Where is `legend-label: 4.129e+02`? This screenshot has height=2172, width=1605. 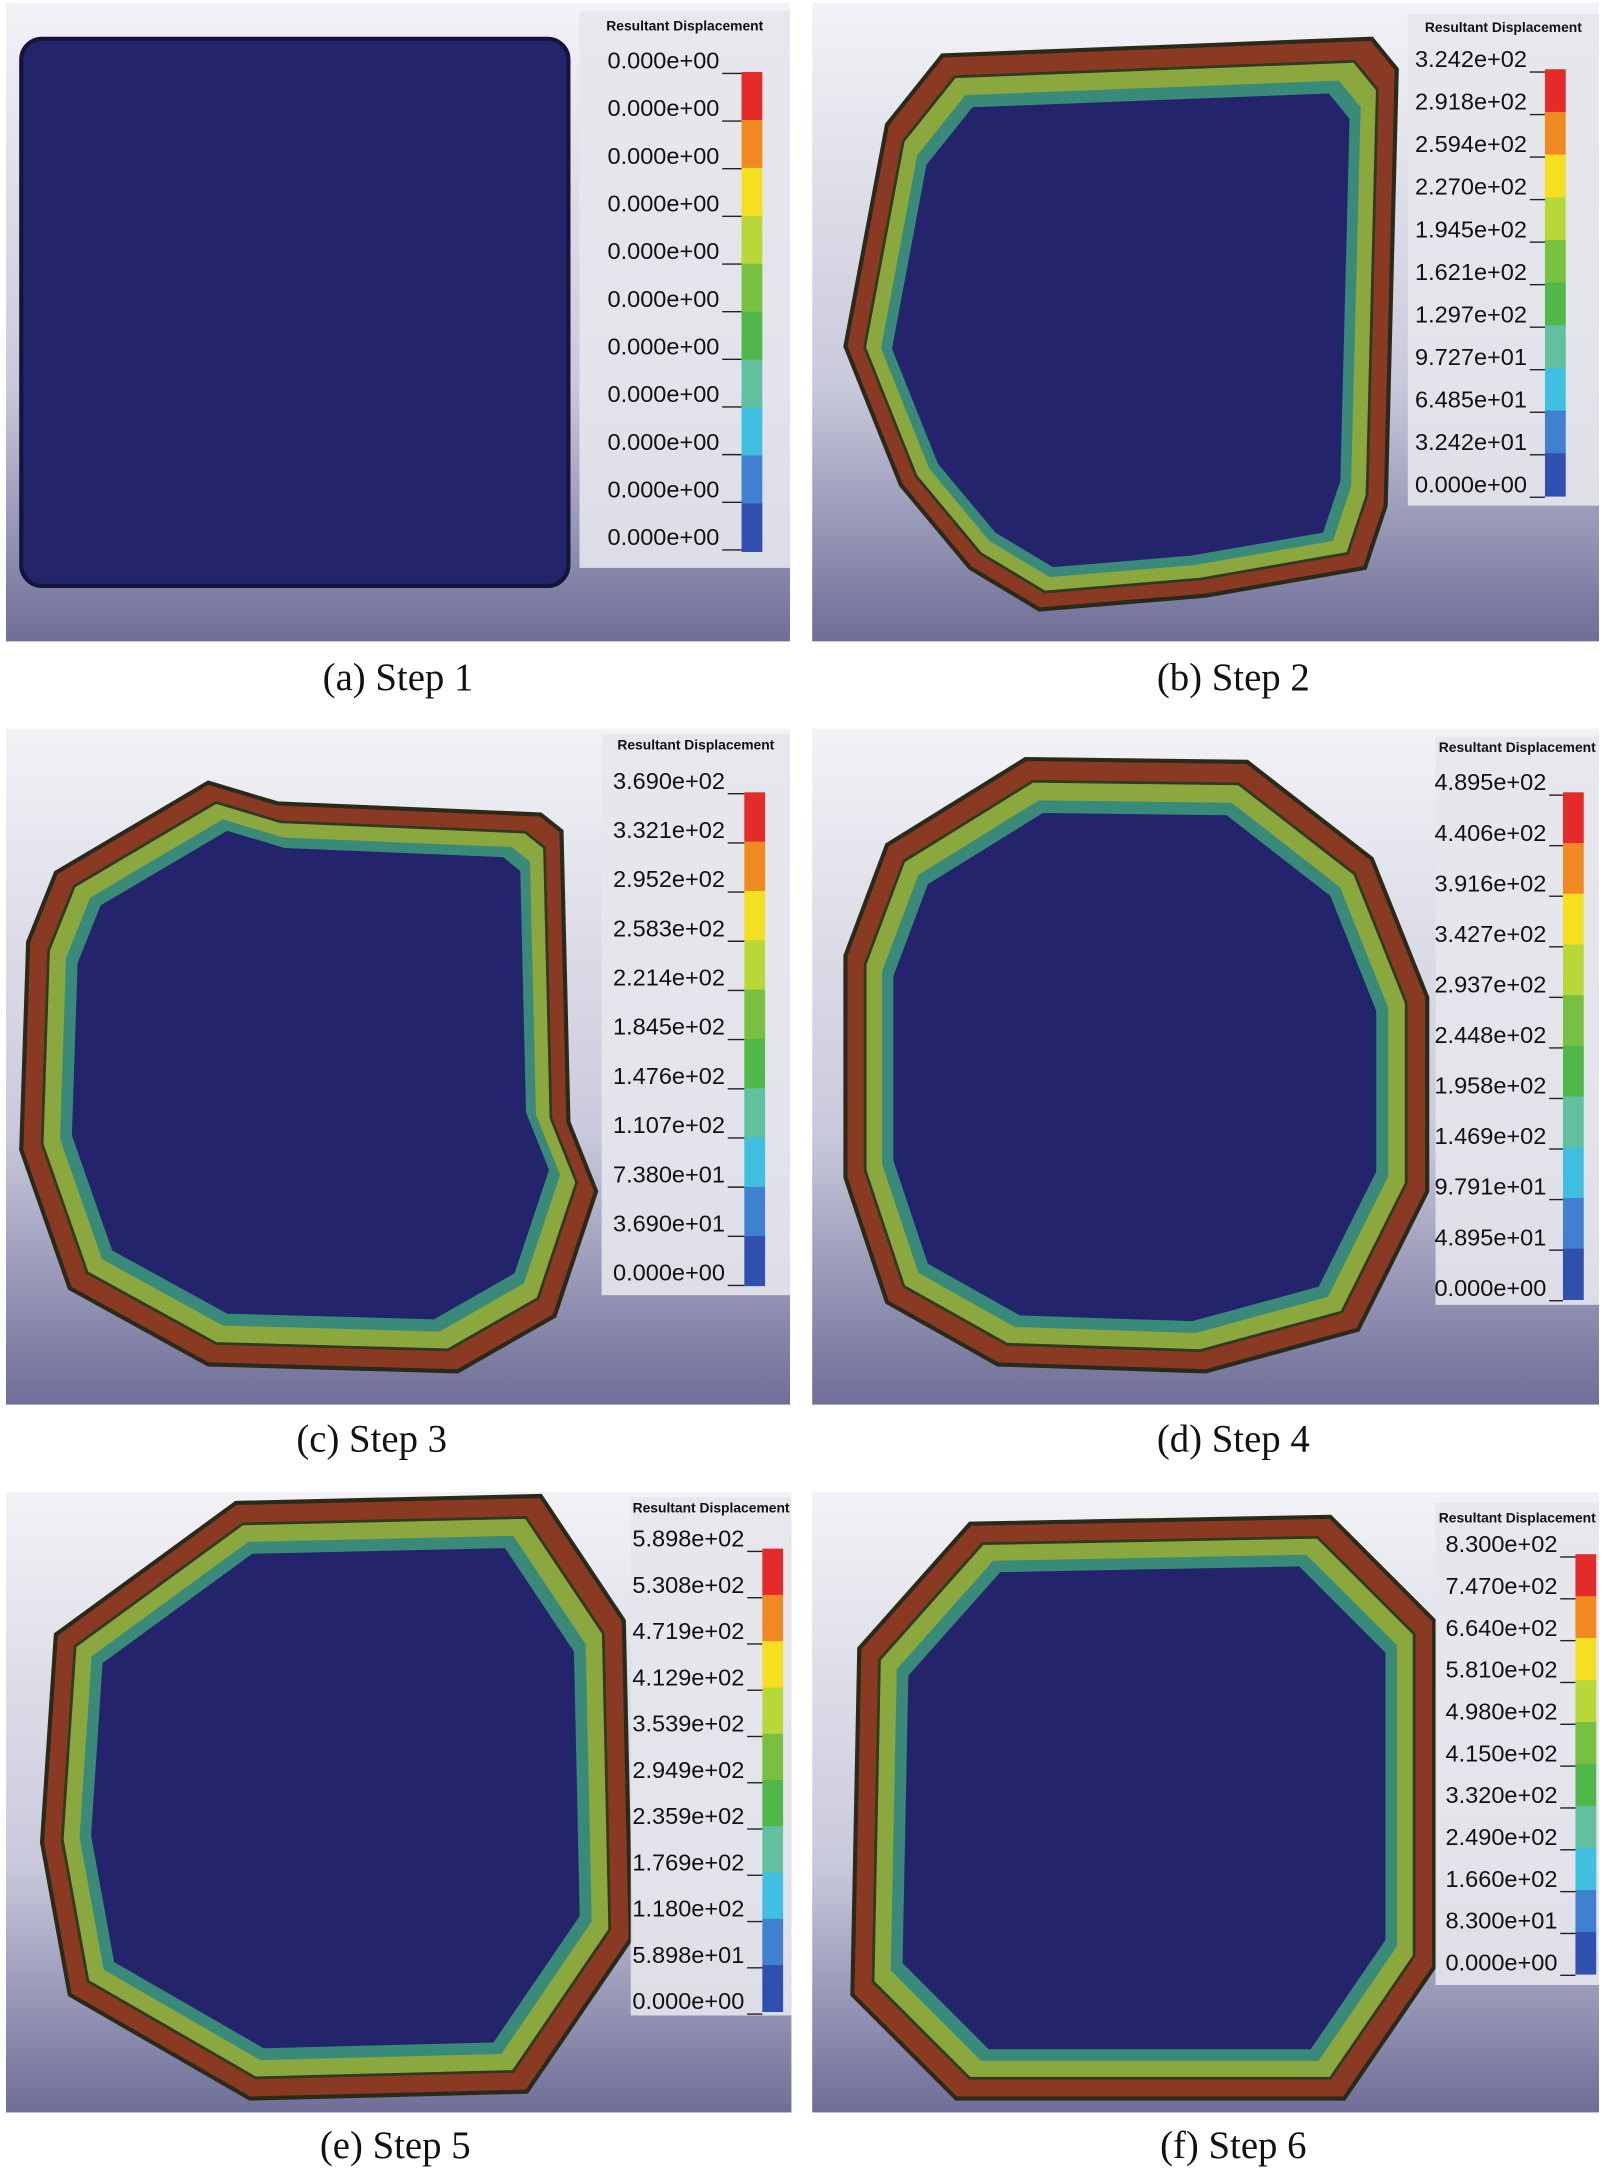
legend-label: 4.129e+02 is located at coordinates (688, 1677).